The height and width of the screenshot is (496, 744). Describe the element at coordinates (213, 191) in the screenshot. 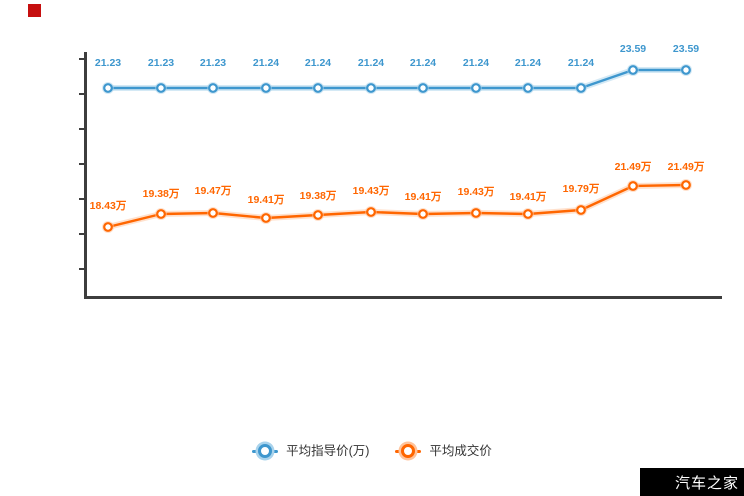

I see `point-value-label: 19.47万` at that location.